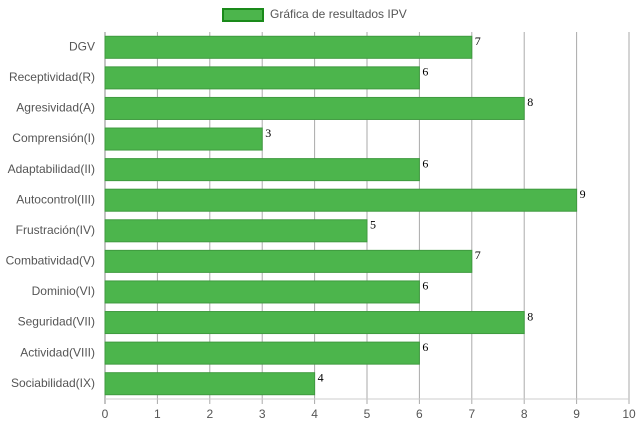 The image size is (639, 427). Describe the element at coordinates (367, 414) in the screenshot. I see `x-tick-label: 5` at that location.